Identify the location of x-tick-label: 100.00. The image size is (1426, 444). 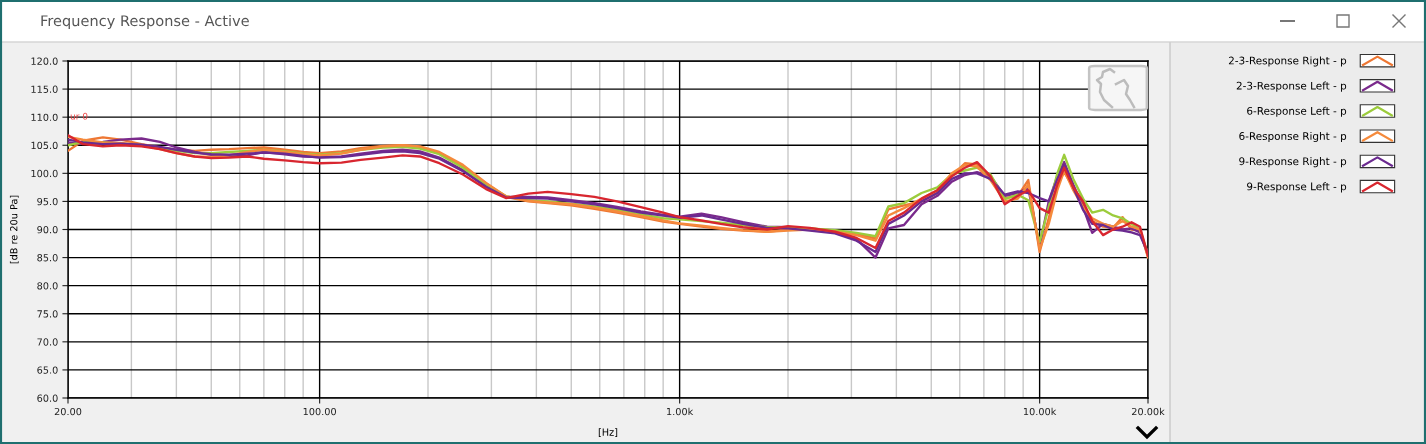
(319, 411).